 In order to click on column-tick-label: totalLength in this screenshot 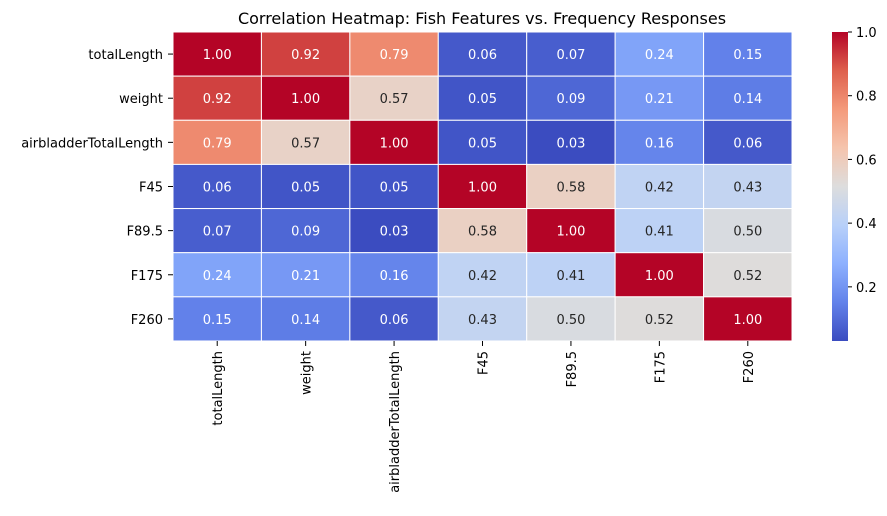, I will do `click(218, 388)`.